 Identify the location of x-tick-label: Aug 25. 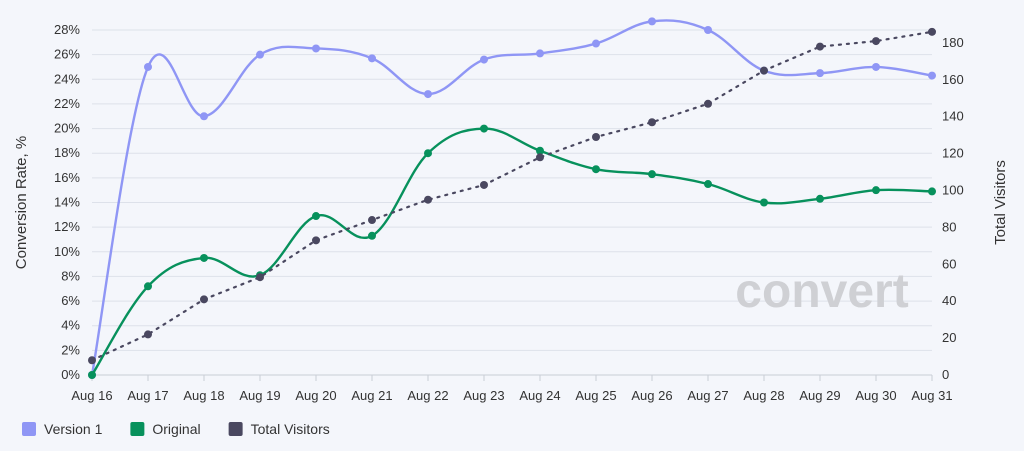
(595, 395).